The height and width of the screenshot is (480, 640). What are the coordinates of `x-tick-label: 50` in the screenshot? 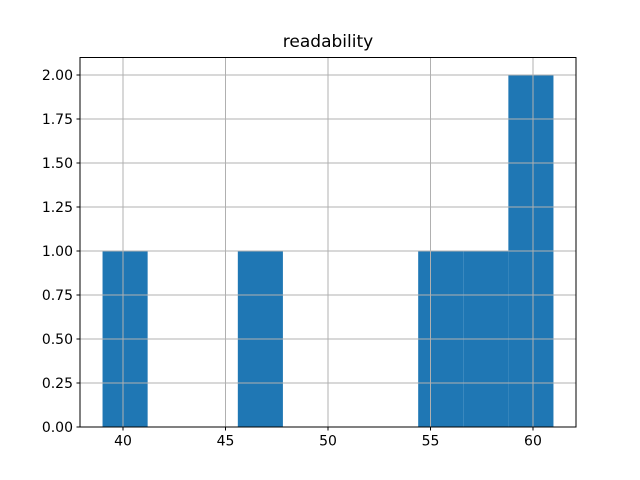 It's located at (328, 442).